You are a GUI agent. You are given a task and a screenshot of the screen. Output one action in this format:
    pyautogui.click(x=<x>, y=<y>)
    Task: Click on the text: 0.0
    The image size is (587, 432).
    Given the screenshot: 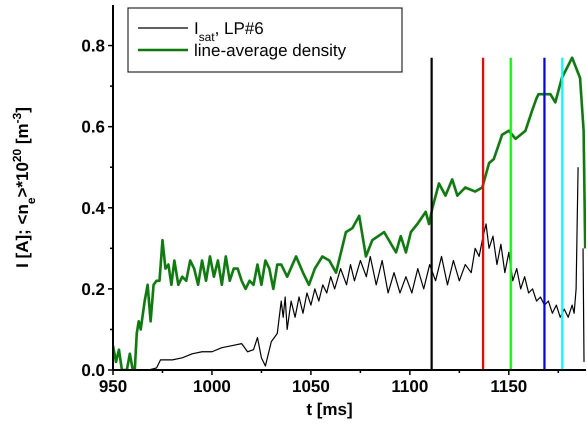 What is the action you would take?
    pyautogui.click(x=93, y=370)
    